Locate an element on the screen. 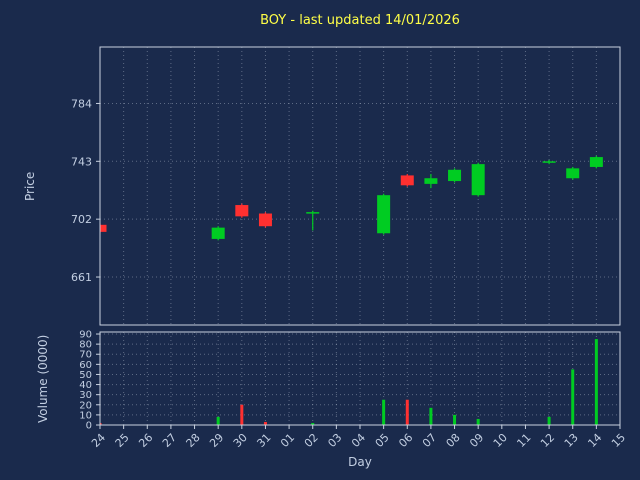  volume-tick-label: 40 is located at coordinates (85, 385).